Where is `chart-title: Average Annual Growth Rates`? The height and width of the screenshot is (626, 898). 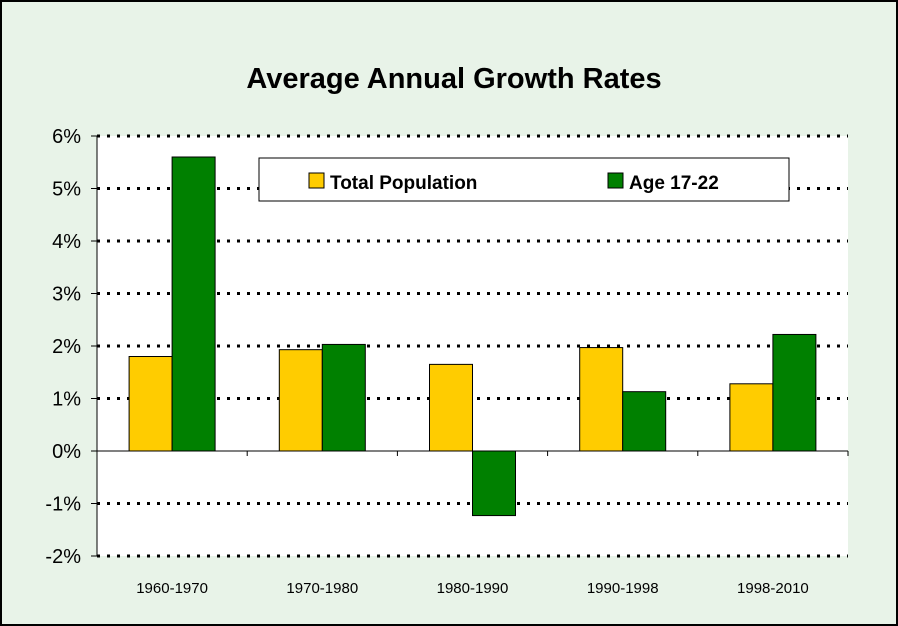
chart-title: Average Annual Growth Rates is located at coordinates (453, 79).